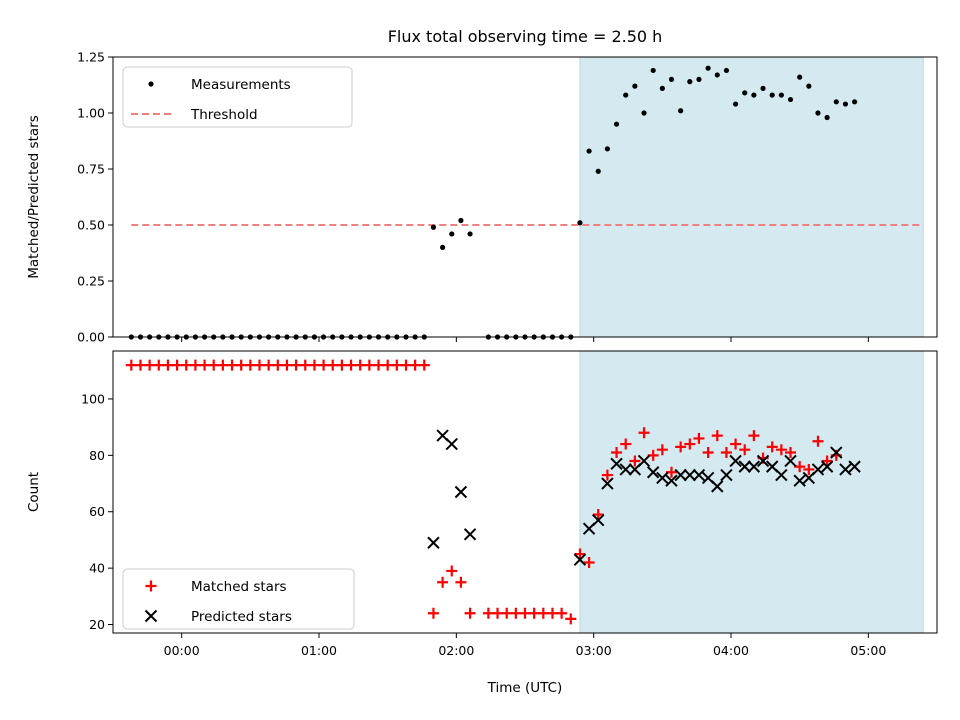  What do you see at coordinates (525, 36) in the screenshot?
I see `chart-title: Flux total observing time = 2.50 h` at bounding box center [525, 36].